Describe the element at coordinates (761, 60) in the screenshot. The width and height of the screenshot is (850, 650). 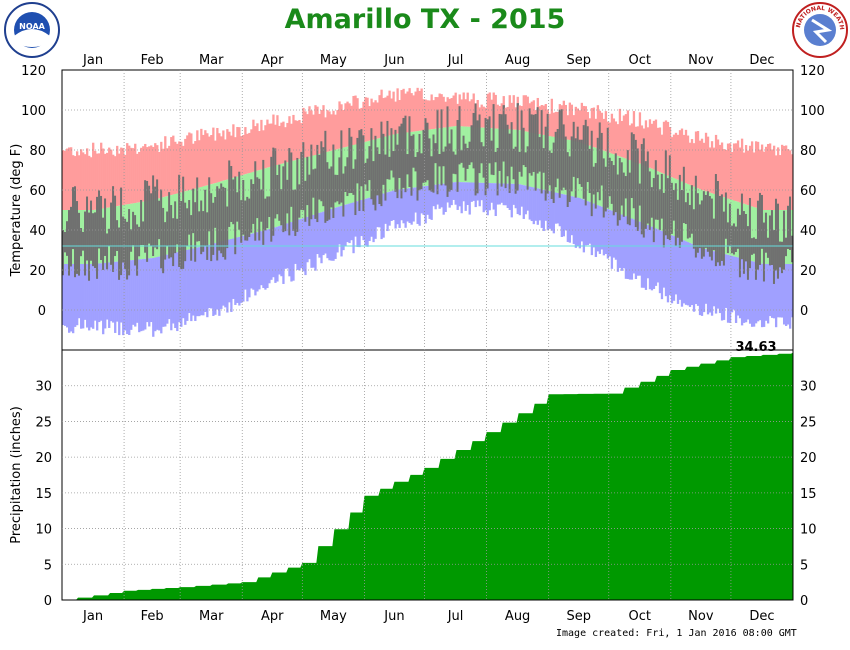
I see `month-label-top: Dec` at that location.